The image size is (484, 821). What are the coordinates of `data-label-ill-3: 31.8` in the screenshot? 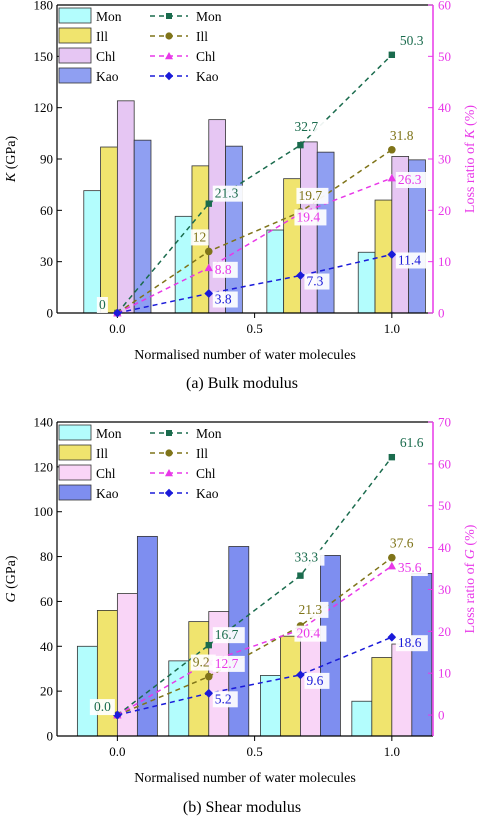 It's located at (402, 135).